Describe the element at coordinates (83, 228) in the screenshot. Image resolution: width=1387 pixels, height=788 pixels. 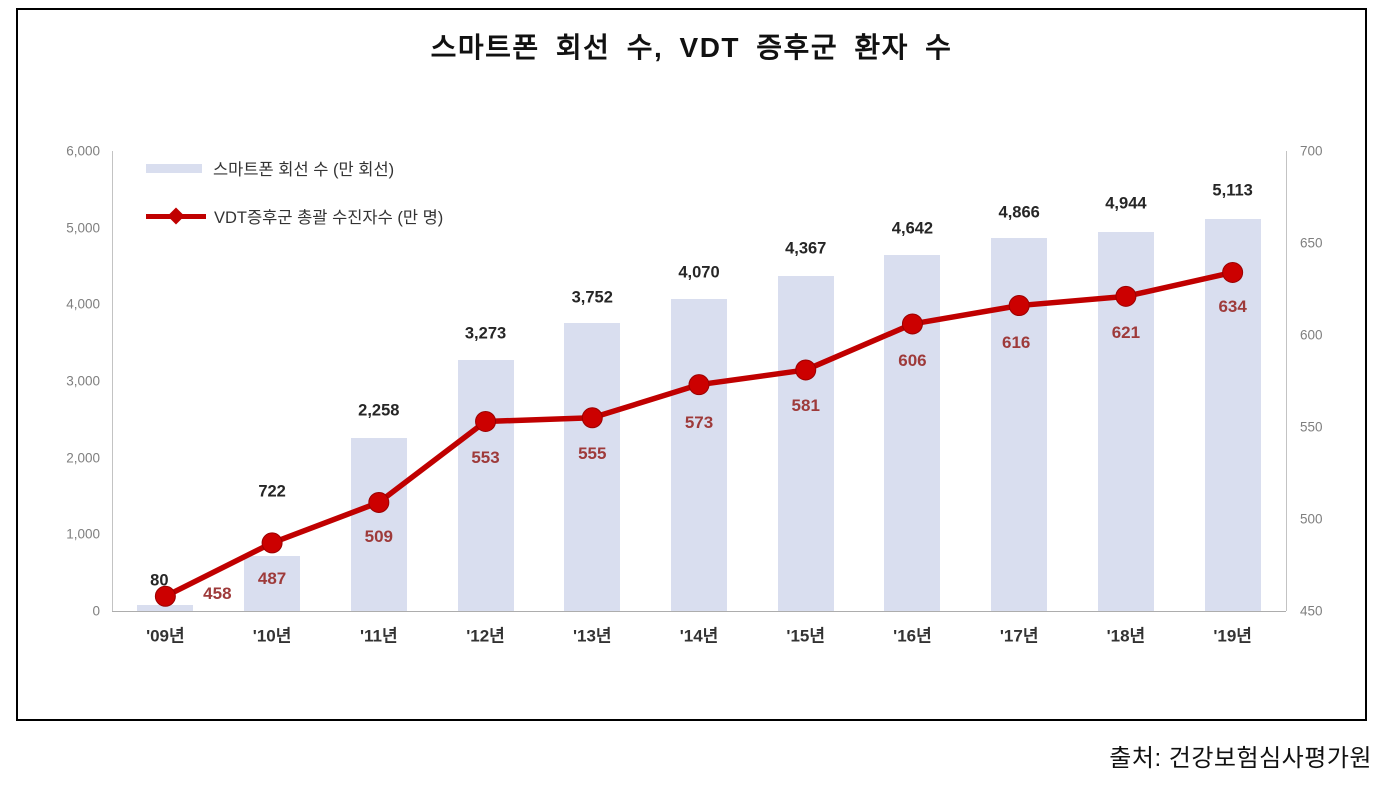
I see `left-axis-tick-label: 5,000` at that location.